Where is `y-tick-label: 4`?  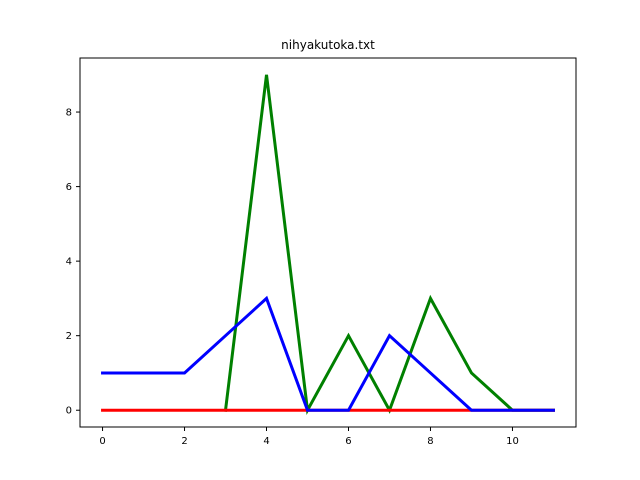
y-tick-label: 4 is located at coordinates (69, 262).